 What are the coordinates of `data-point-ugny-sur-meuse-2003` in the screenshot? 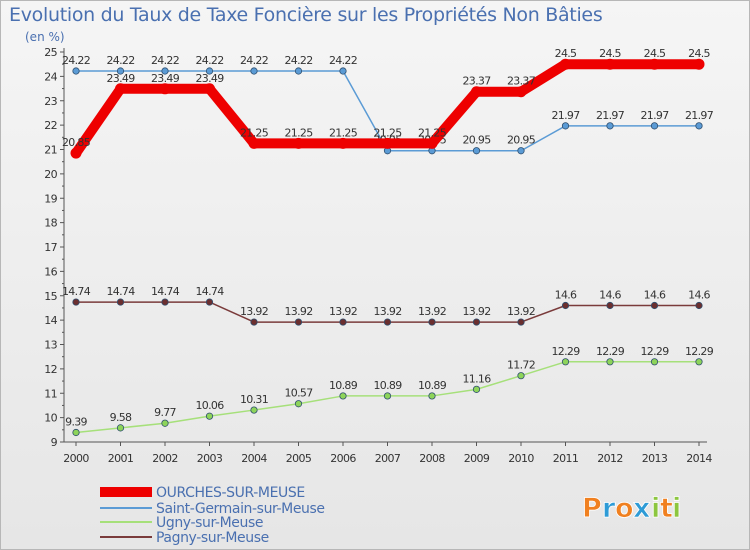 It's located at (209, 416).